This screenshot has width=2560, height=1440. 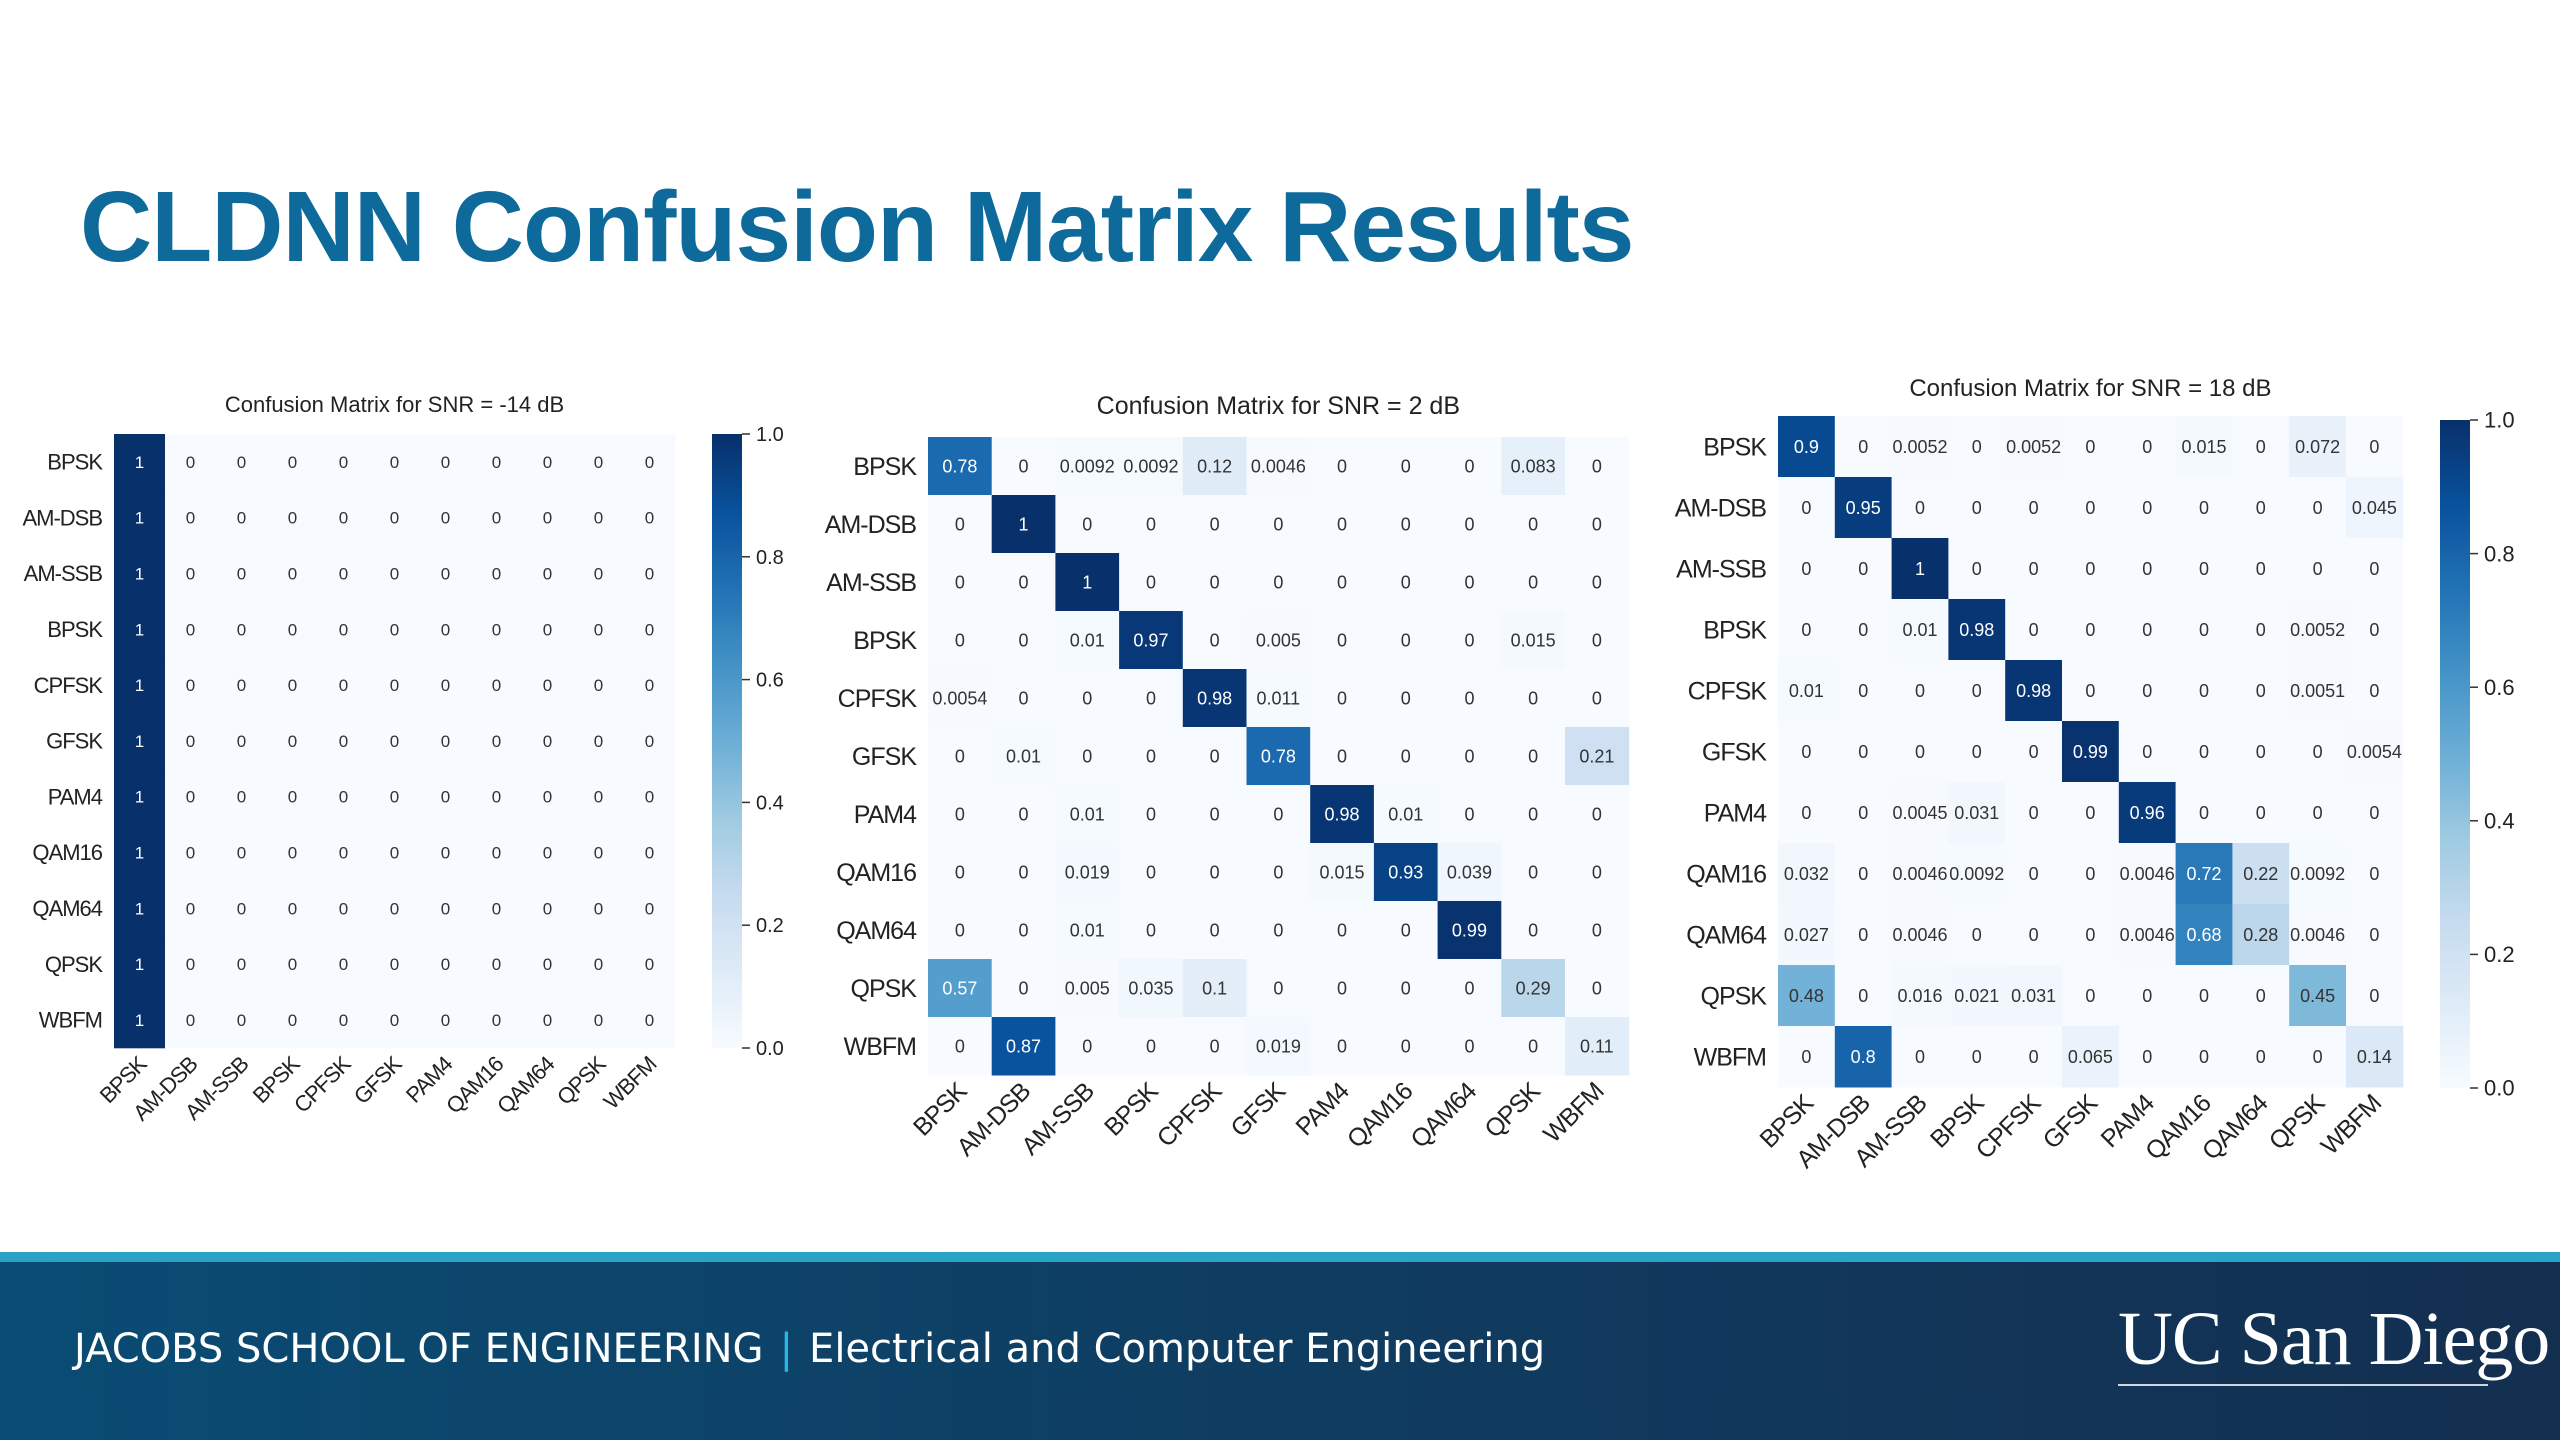 I want to click on cell-label: 0.96, so click(x=2147, y=813).